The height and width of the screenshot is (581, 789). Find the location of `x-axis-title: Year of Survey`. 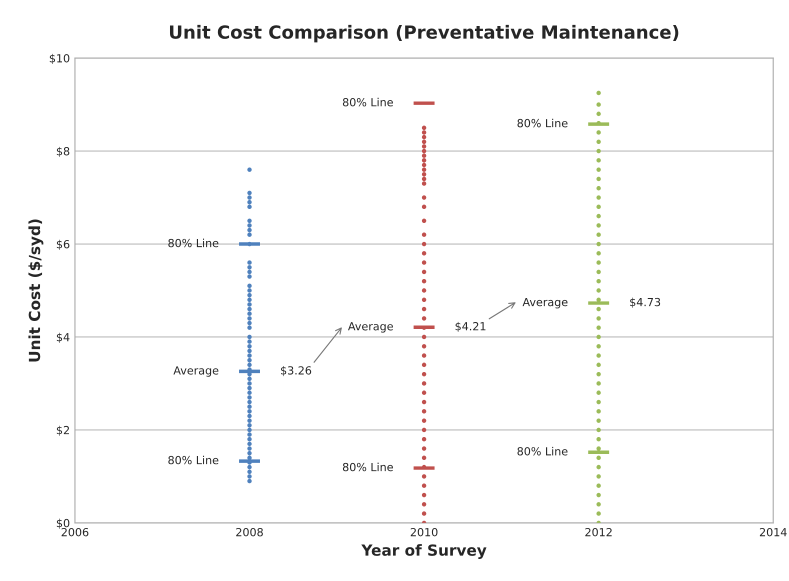

x-axis-title: Year of Survey is located at coordinates (423, 551).